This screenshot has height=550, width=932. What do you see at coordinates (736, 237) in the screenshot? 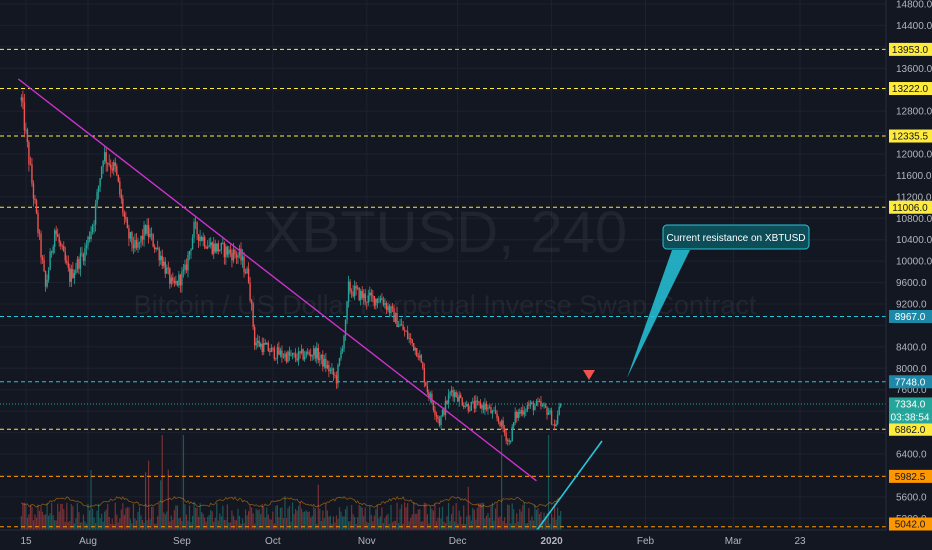
I see `callout-box` at bounding box center [736, 237].